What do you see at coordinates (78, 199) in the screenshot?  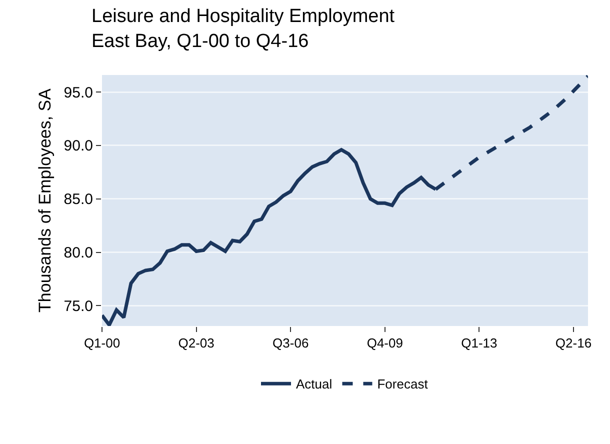 I see `y-tick-label: 85.0` at bounding box center [78, 199].